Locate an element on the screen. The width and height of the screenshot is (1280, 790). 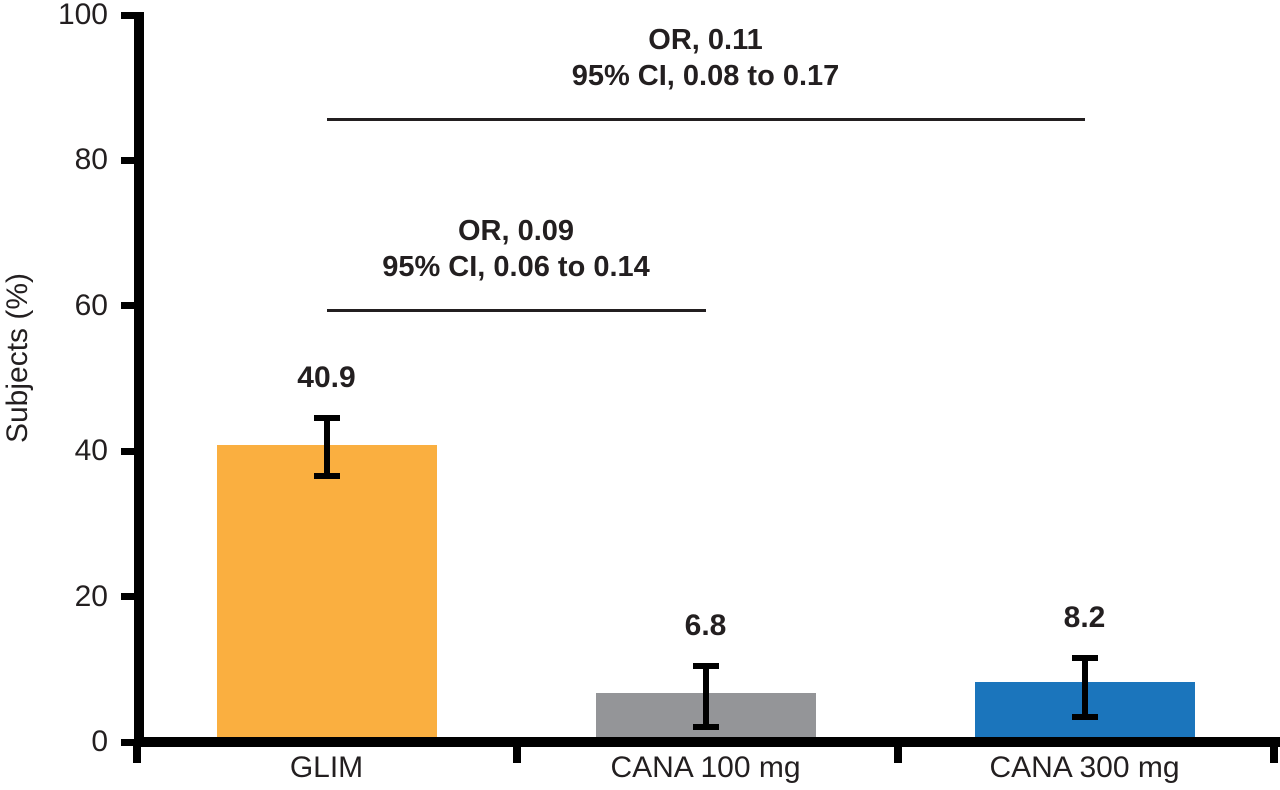
annotation-ci-line-0: 95% CI, 0.06 to 0.14 is located at coordinates (516, 266).